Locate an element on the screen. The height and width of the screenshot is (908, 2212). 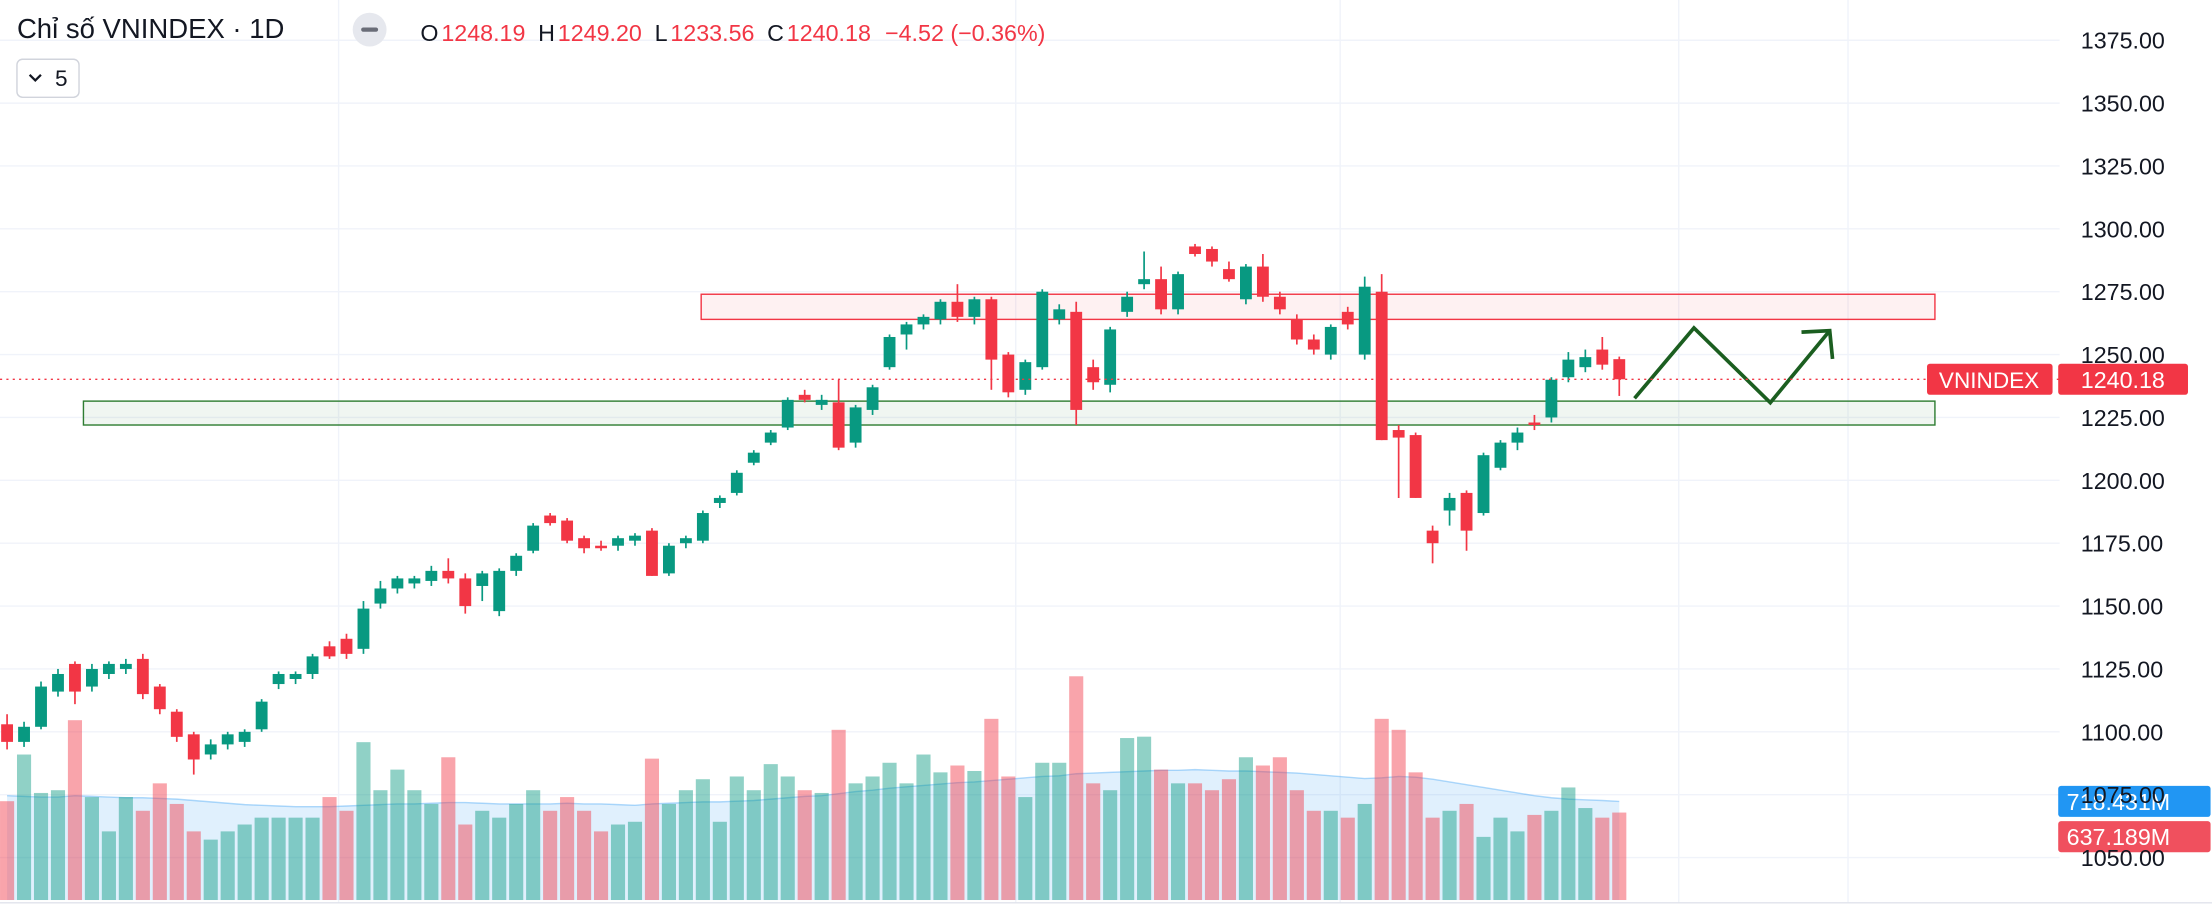
zones is located at coordinates (1009, 359).